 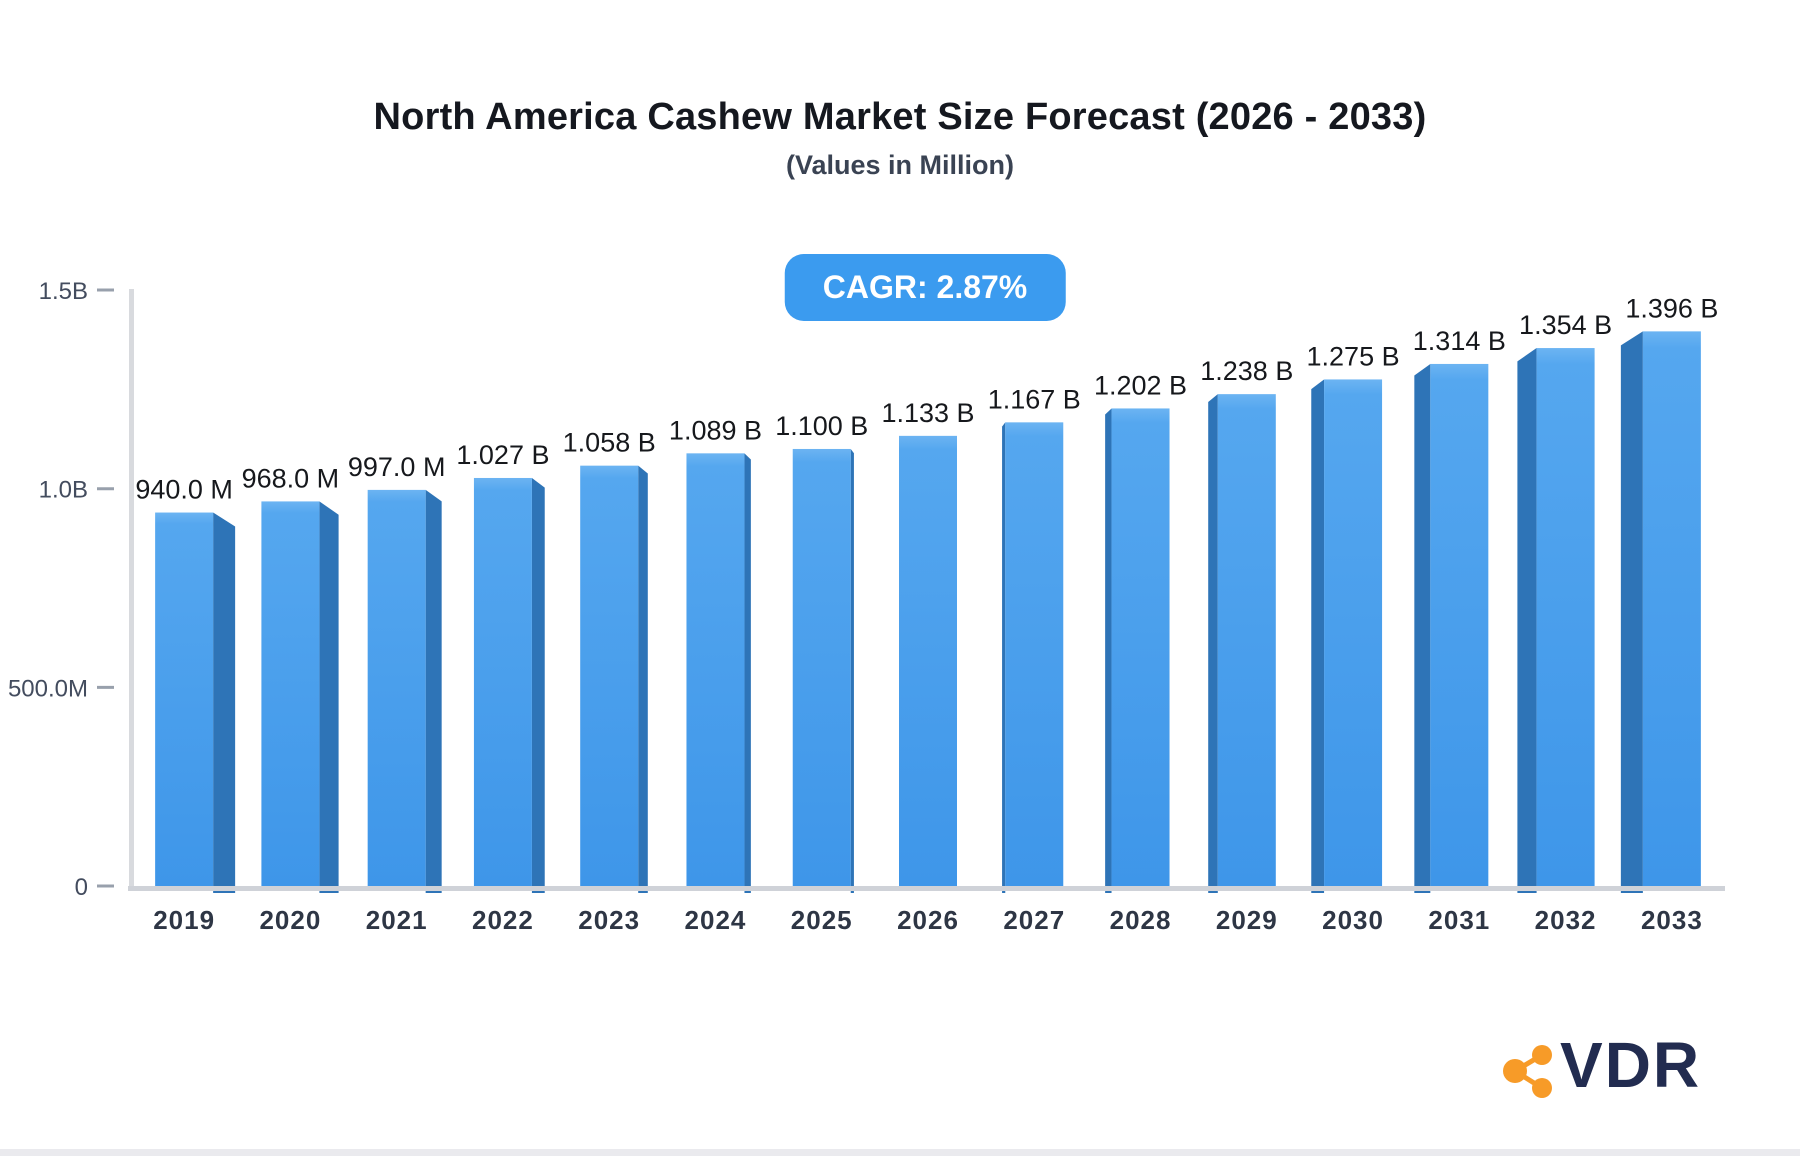 I want to click on x-tick-label: 2029, so click(x=1247, y=920).